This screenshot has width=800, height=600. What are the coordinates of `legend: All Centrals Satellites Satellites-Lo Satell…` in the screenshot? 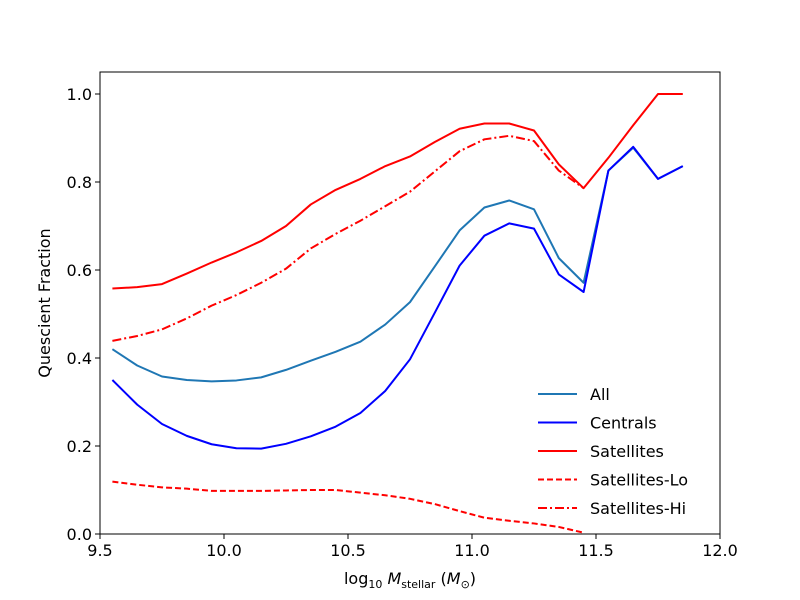 It's located at (613, 451).